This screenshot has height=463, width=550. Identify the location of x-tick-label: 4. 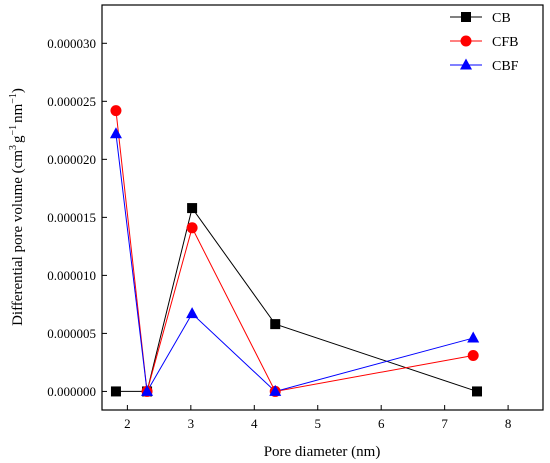
(254, 423).